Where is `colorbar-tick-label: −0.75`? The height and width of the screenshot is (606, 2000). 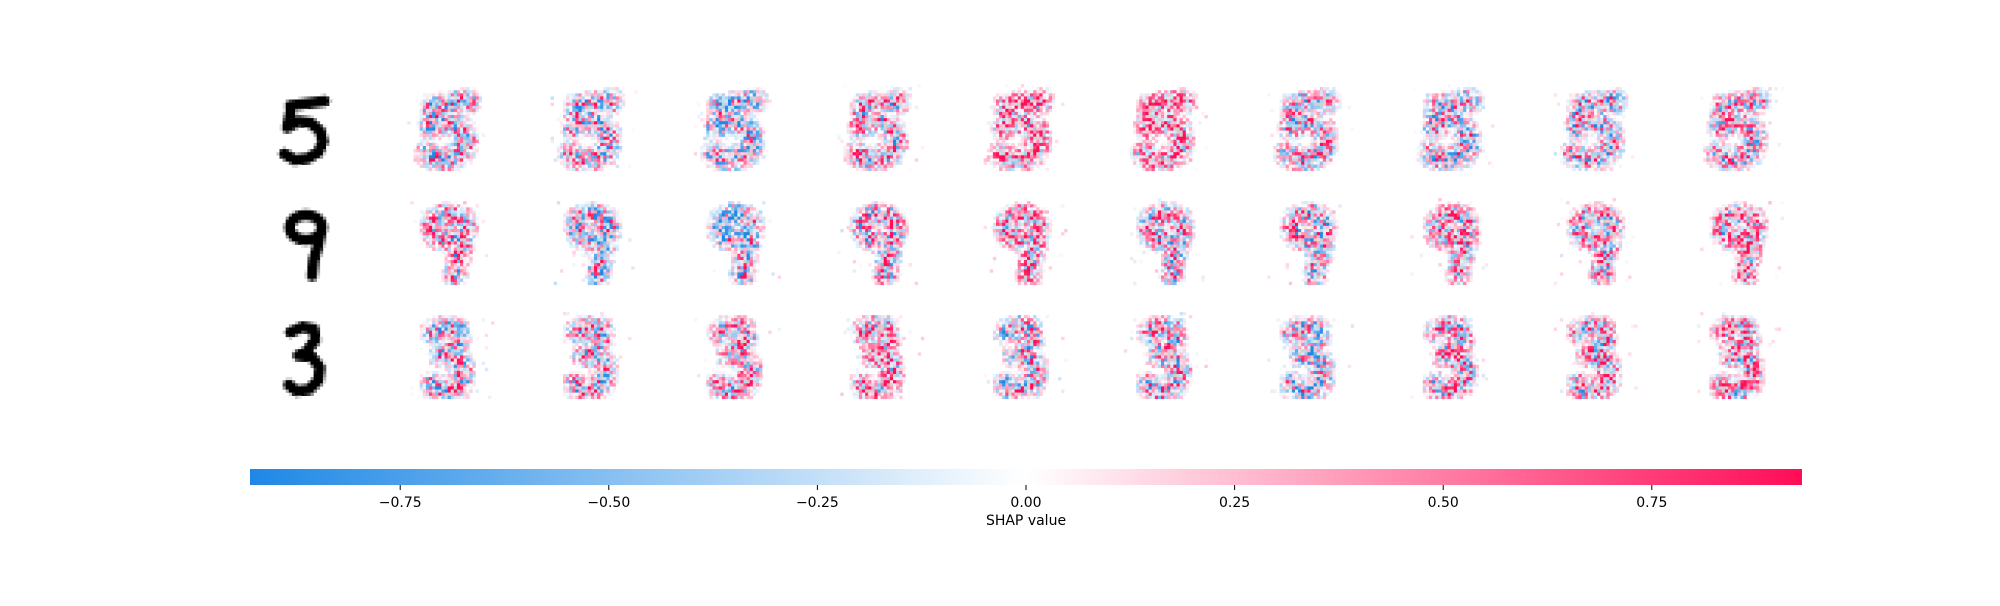 colorbar-tick-label: −0.75 is located at coordinates (400, 503).